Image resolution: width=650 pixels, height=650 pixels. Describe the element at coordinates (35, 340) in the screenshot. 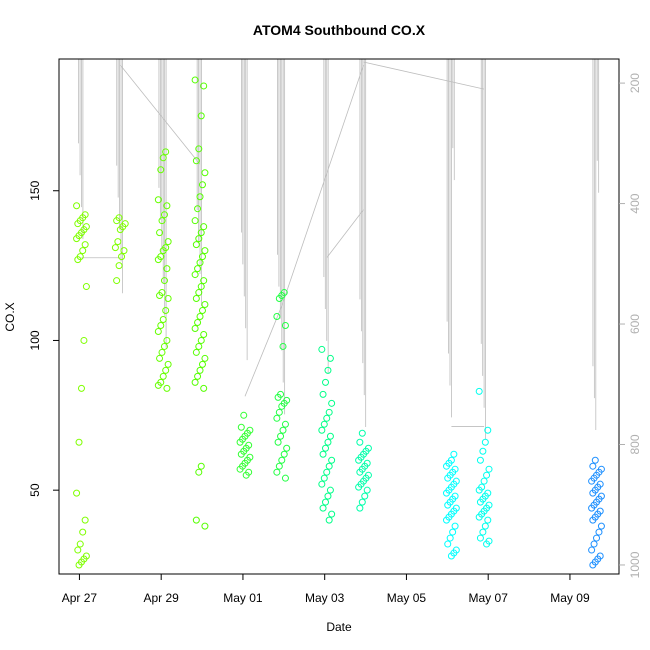

I see `y-tick-label: 100` at that location.